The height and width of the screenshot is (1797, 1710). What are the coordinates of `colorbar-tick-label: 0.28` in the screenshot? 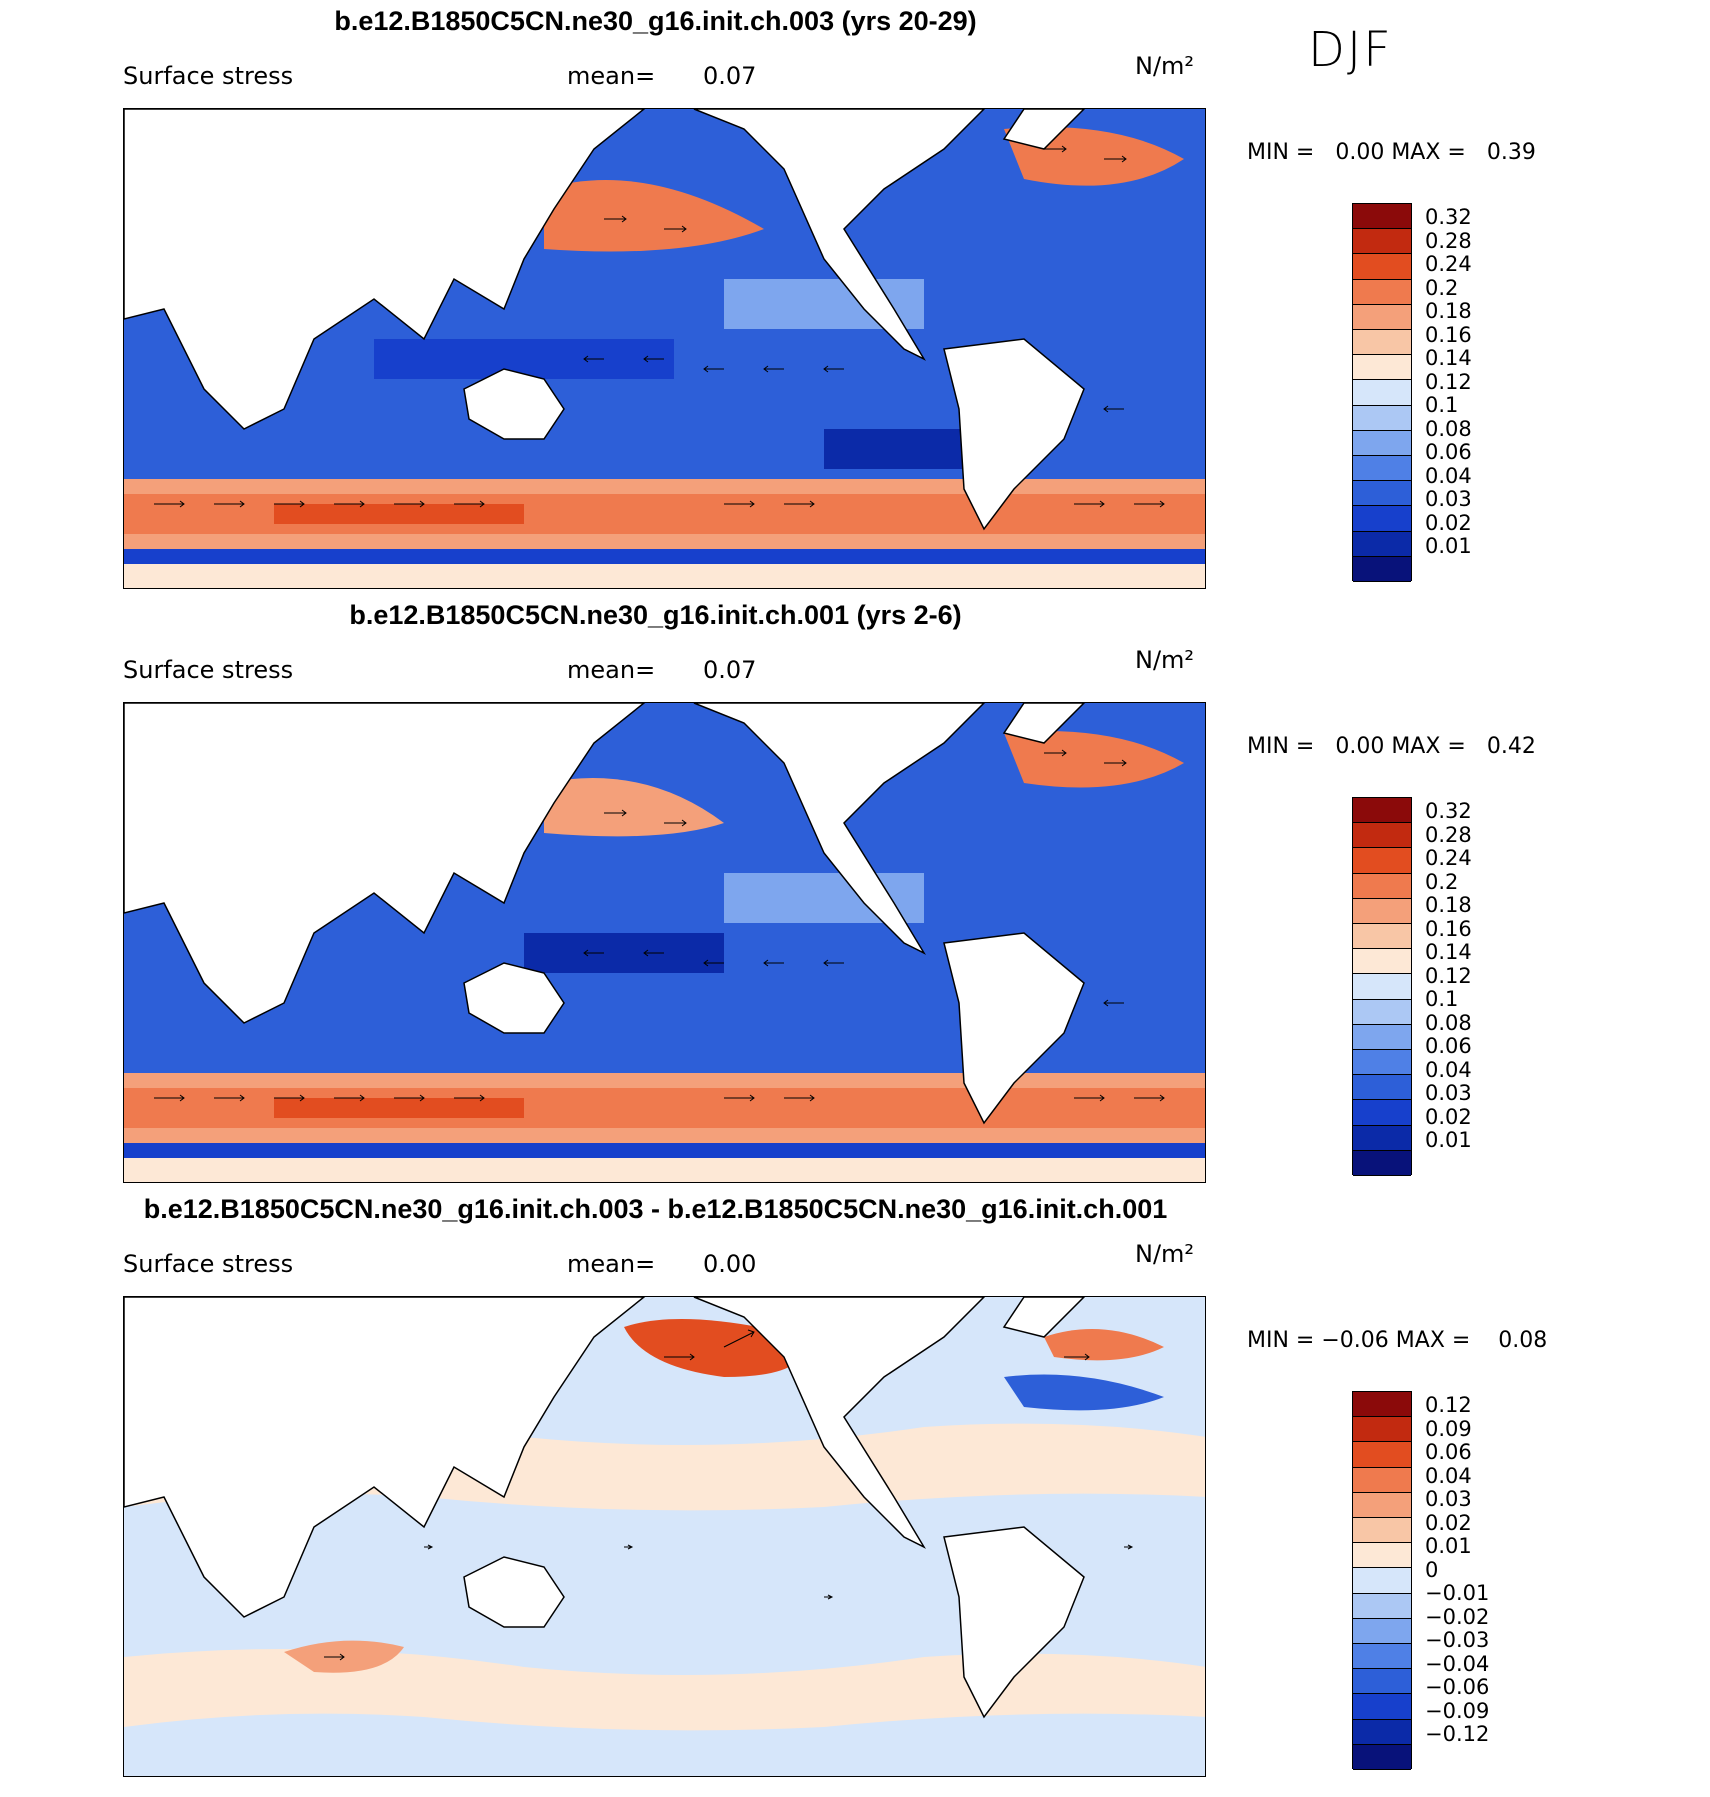 It's located at (1448, 835).